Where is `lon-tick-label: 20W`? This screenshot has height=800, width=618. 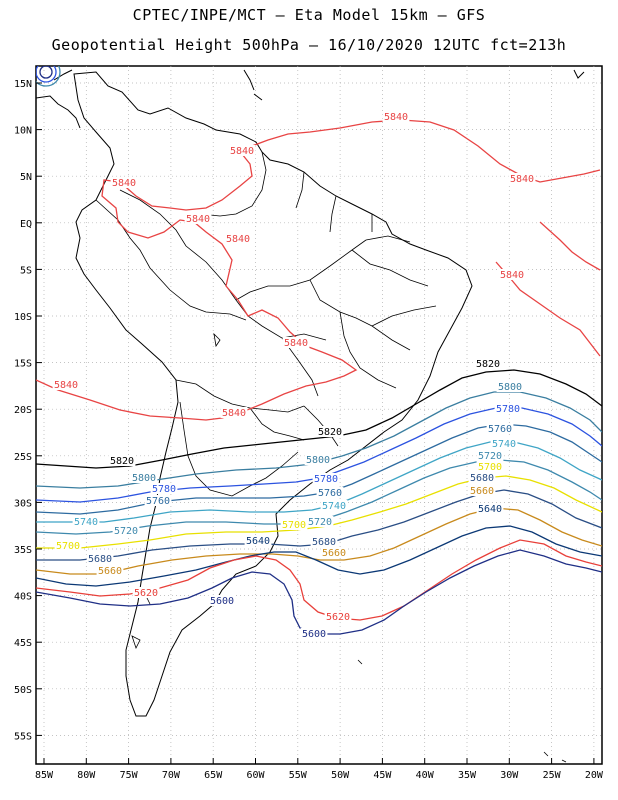
lon-tick-label: 20W is located at coordinates (594, 775).